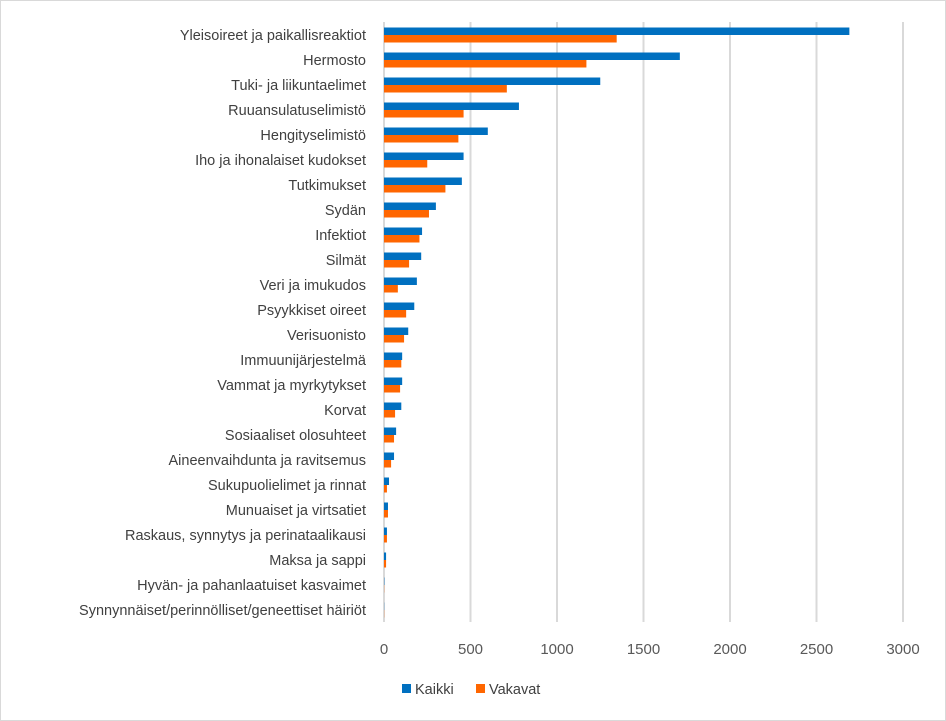 The height and width of the screenshot is (721, 946). Describe the element at coordinates (296, 511) in the screenshot. I see `category-label: Munuaiset ja virtsatiet` at that location.